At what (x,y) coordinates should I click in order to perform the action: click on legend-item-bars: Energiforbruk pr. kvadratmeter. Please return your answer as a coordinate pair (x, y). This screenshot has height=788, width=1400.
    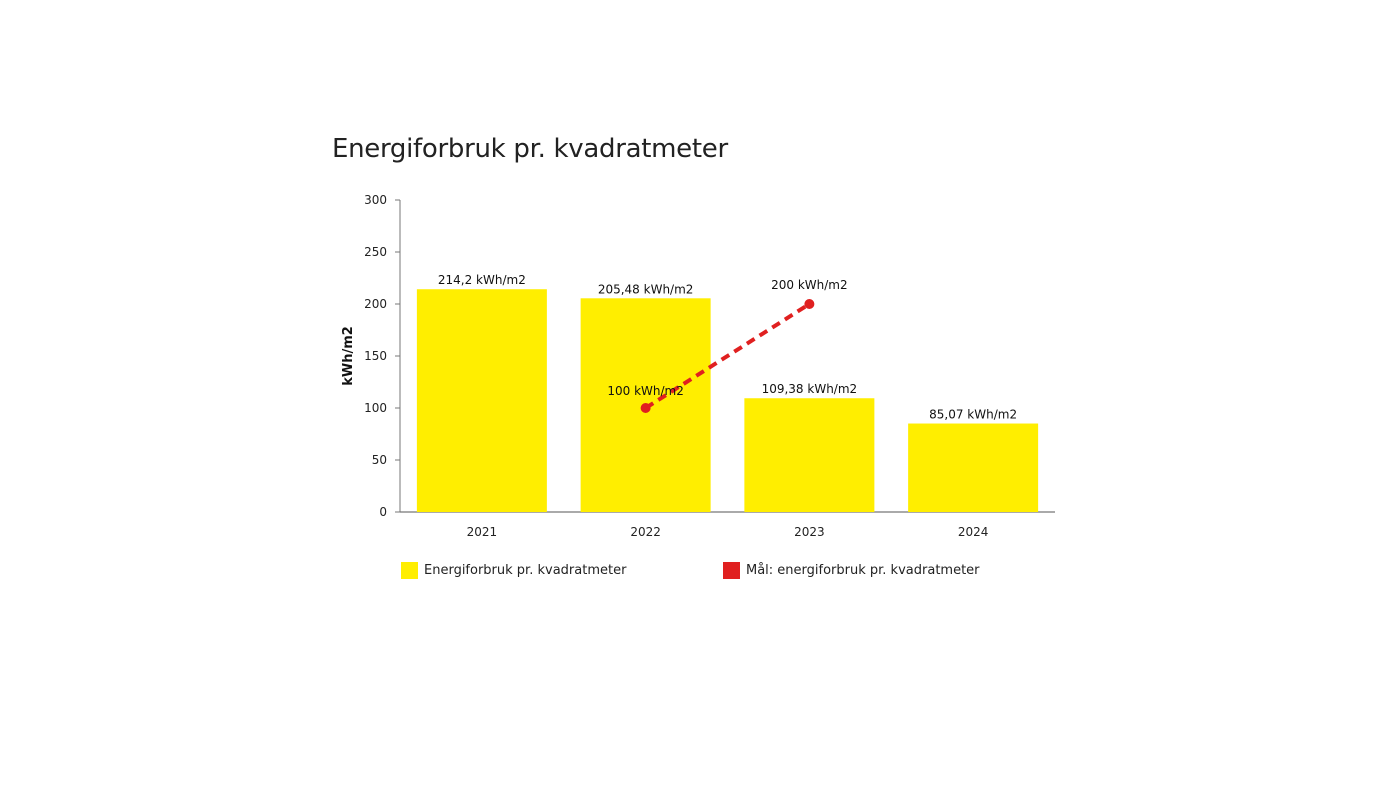
    Looking at the image, I should click on (513, 570).